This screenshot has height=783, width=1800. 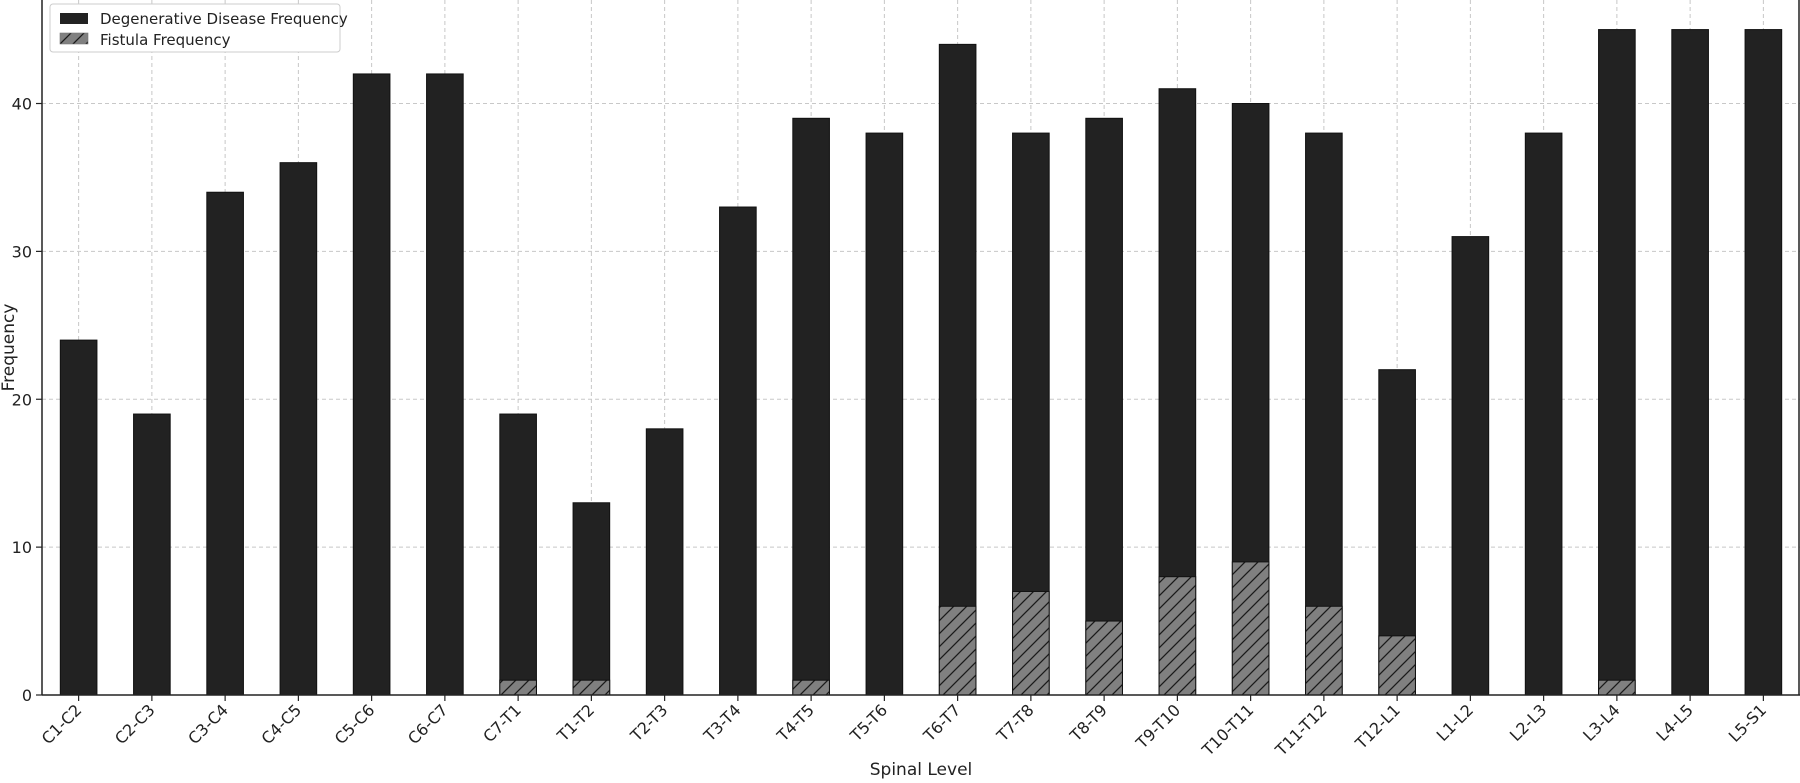 I want to click on x-tick-label: C4-C5, so click(x=281, y=724).